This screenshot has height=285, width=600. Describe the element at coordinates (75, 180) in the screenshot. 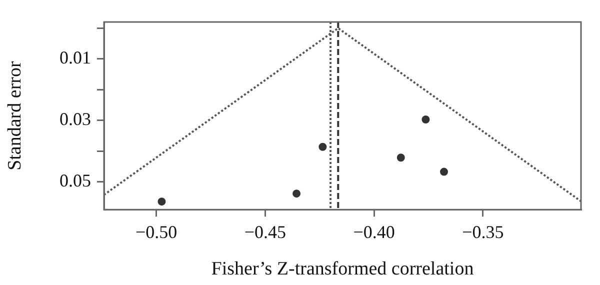

I see `y-tick-label: 0.05` at that location.